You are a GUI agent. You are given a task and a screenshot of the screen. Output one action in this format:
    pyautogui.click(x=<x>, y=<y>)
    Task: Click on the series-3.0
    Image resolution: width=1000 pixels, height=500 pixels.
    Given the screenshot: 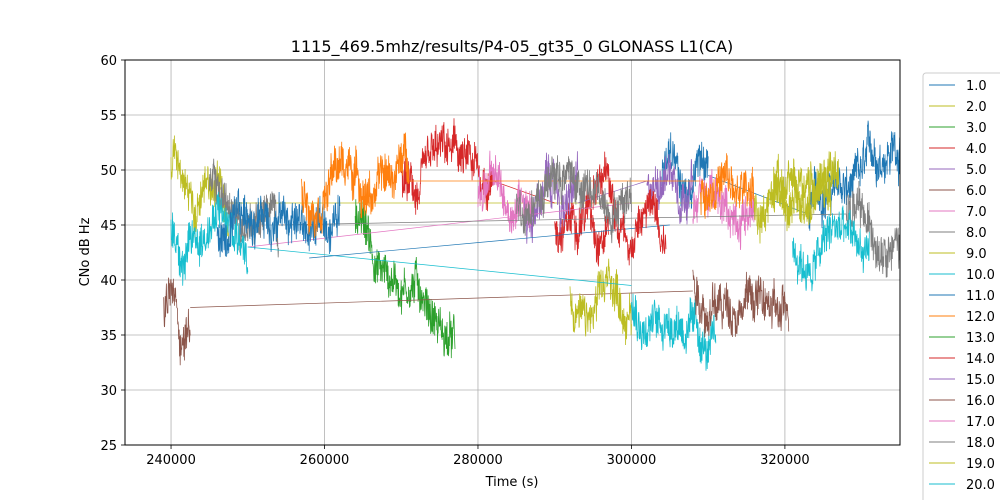 What is the action you would take?
    pyautogui.click(x=405, y=279)
    